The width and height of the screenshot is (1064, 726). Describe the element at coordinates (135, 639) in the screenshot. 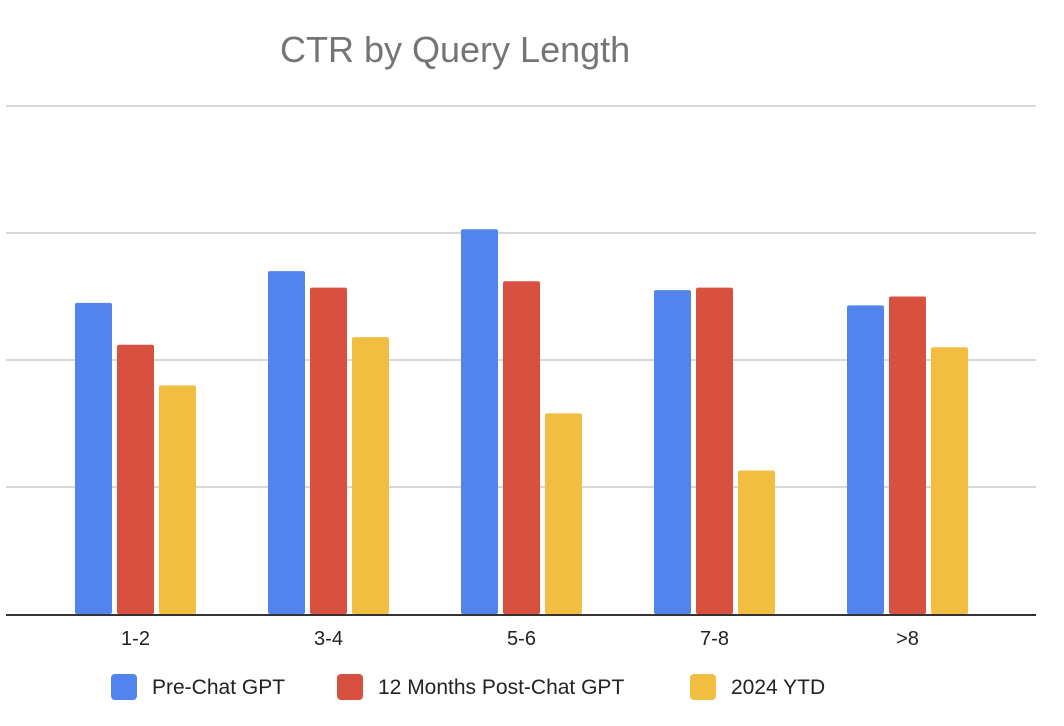

I see `x-tick-label: 1-2` at that location.